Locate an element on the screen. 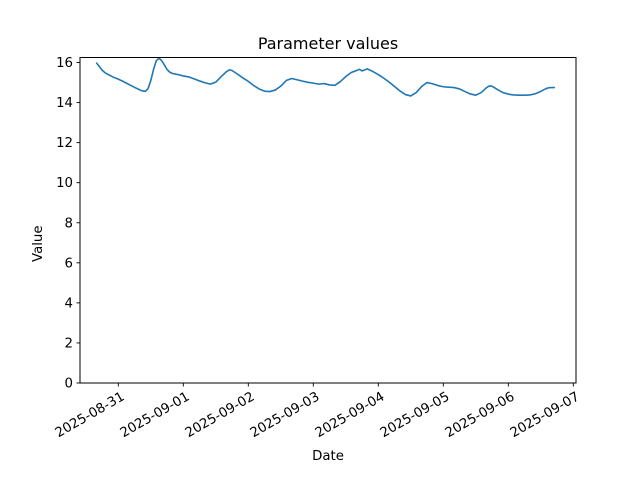 The image size is (640, 480). x-tick-label: 2025-09-07 is located at coordinates (545, 415).